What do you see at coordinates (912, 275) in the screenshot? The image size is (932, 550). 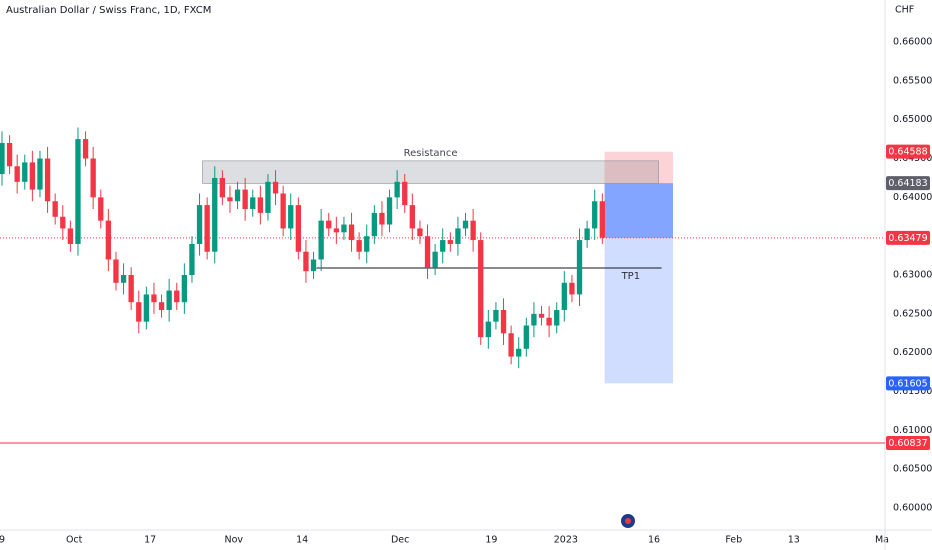 I see `y-tick-label: 0.63000` at bounding box center [912, 275].